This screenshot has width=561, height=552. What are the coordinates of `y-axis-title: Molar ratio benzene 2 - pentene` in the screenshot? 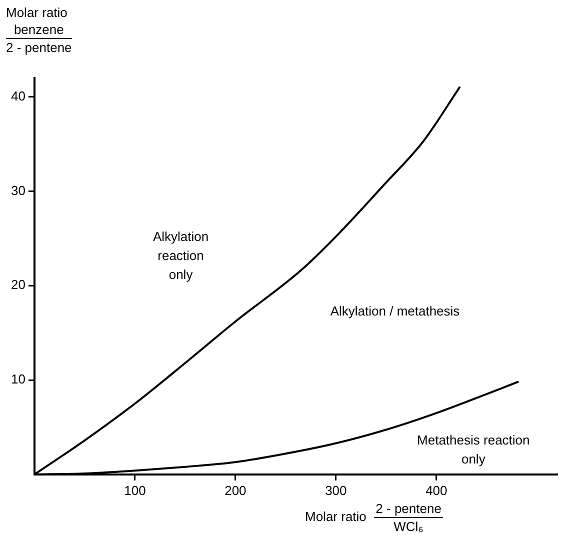 It's located at (39, 30).